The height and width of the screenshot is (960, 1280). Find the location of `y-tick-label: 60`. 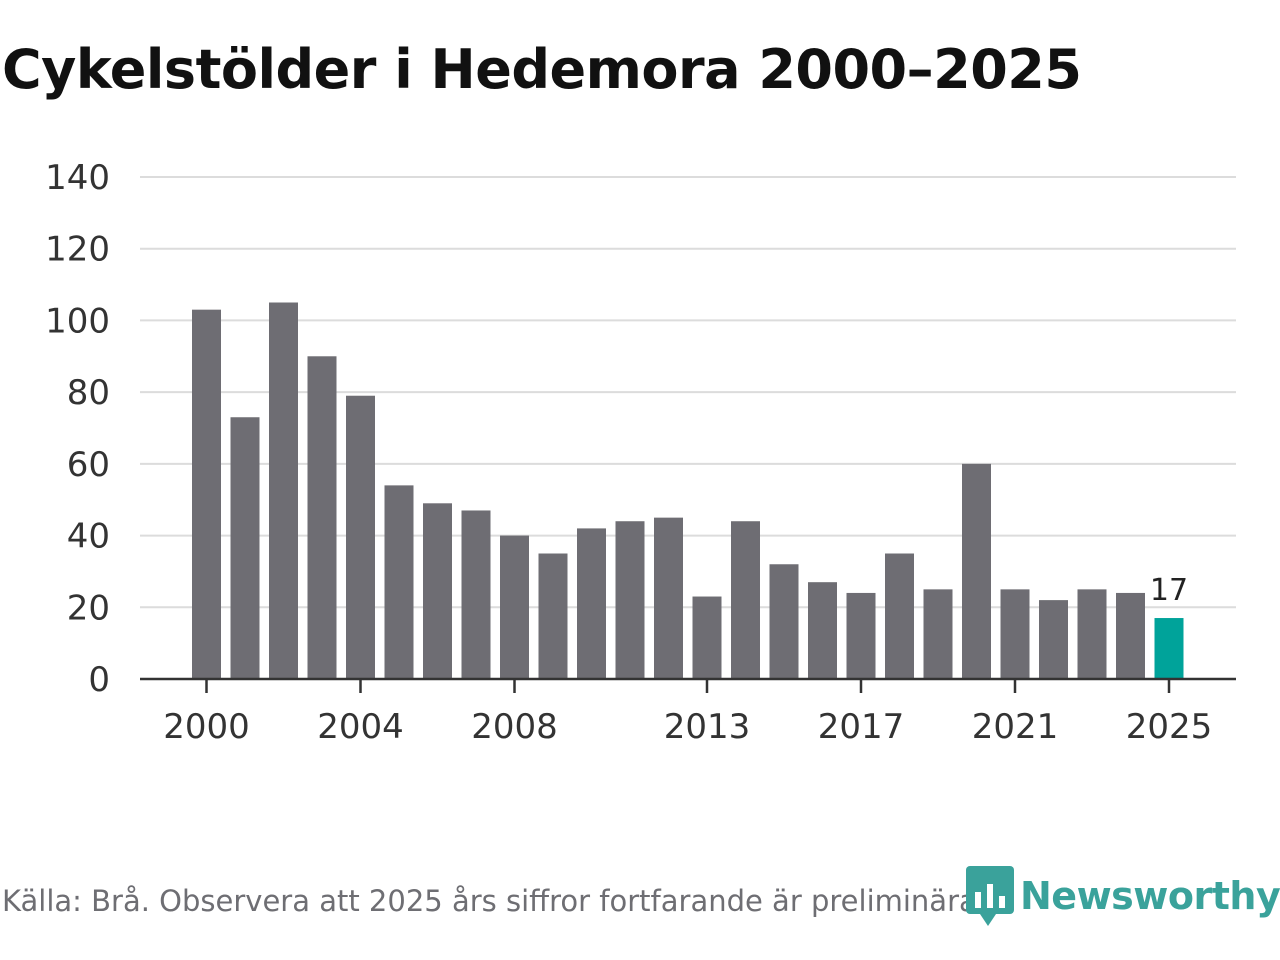

y-tick-label: 60 is located at coordinates (88, 465).